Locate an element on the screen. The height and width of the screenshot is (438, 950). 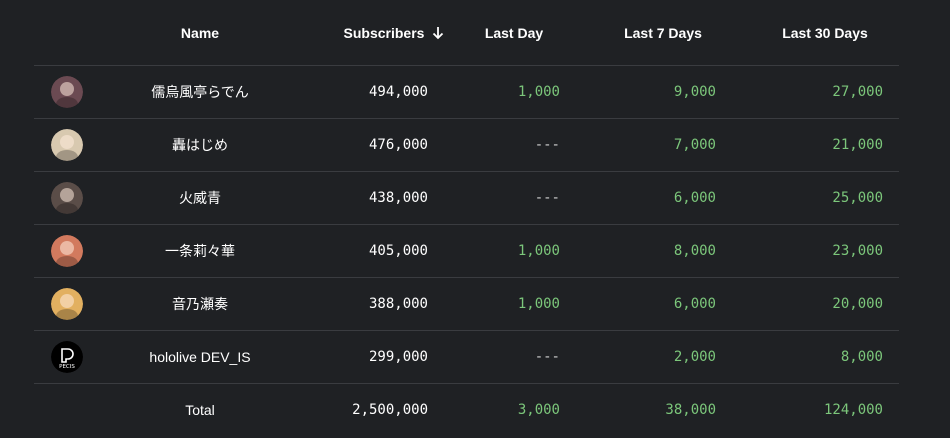
header-subscribers: Subscribers is located at coordinates (394, 32).